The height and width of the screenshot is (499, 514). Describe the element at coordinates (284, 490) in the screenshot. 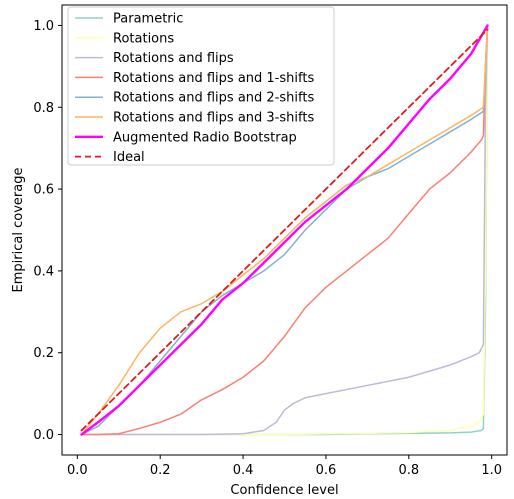

I see `x-axis-label: Confidence level` at that location.